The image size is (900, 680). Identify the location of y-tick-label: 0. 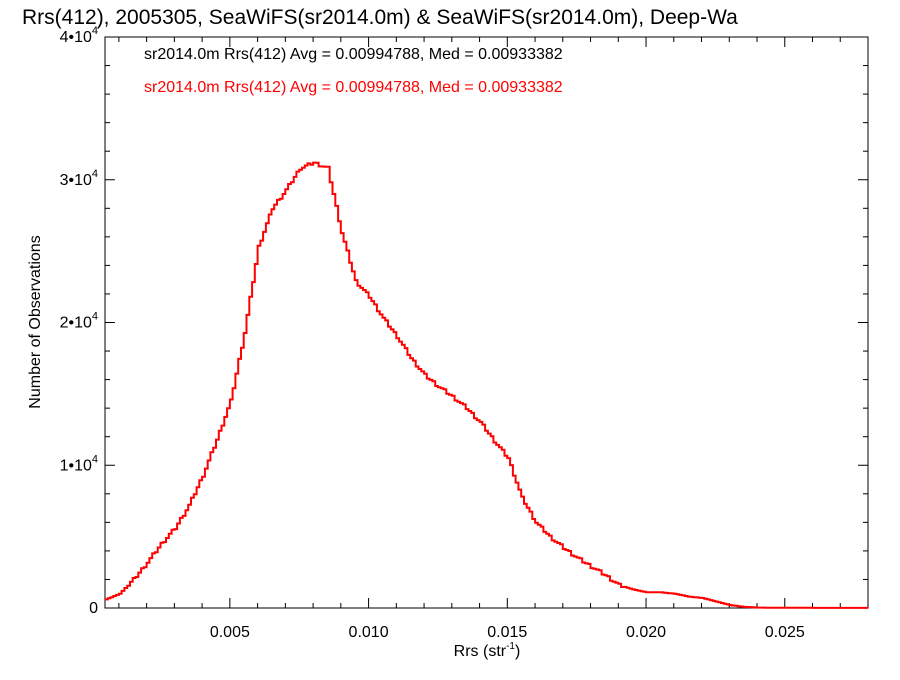
(93, 608).